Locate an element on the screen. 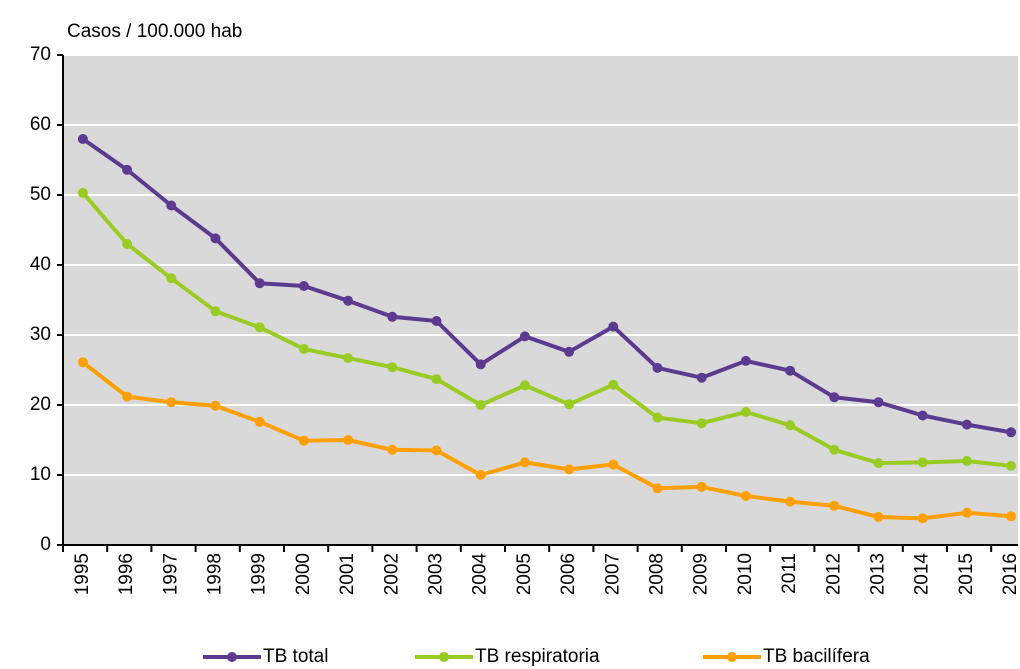 The height and width of the screenshot is (669, 1020). x-tick-label: 2011 is located at coordinates (789, 573).